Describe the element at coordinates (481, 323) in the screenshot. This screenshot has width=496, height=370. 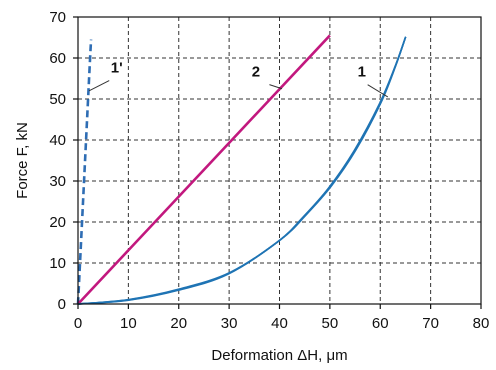
I see `x-tick-label: 80` at that location.